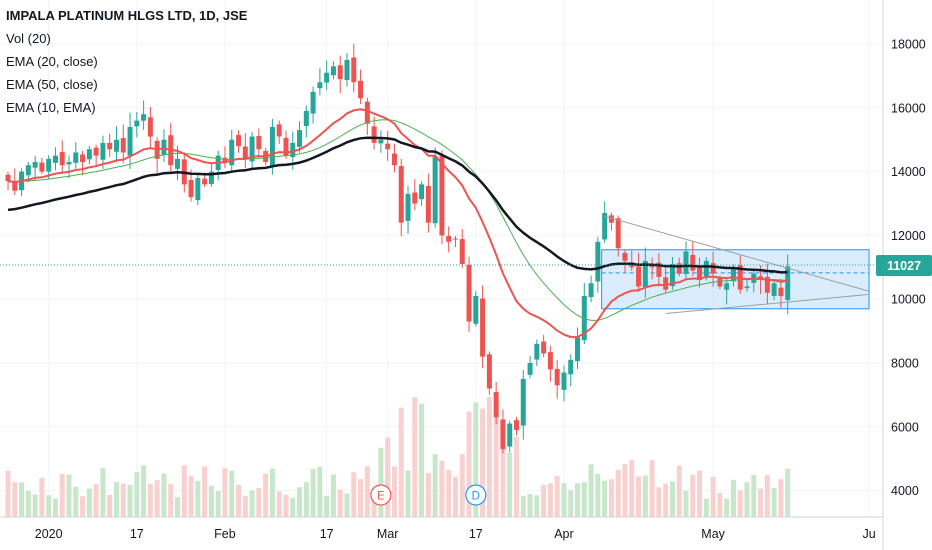 The height and width of the screenshot is (550, 932). What do you see at coordinates (28, 38) in the screenshot?
I see `legend-volume: Vol (20)` at bounding box center [28, 38].